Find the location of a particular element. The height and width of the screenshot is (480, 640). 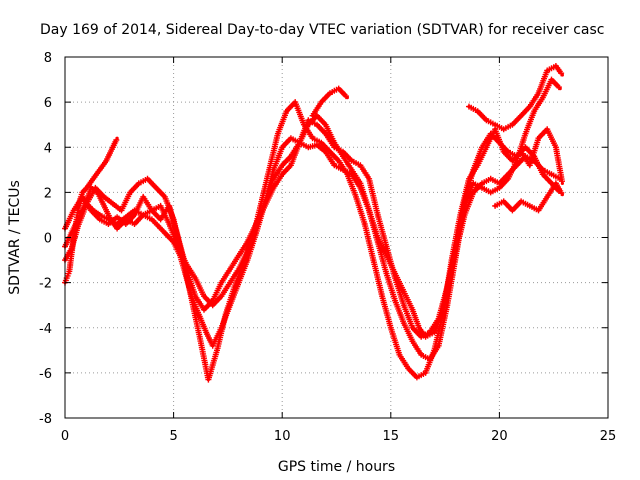

x-tick-label: 20 is located at coordinates (499, 436).